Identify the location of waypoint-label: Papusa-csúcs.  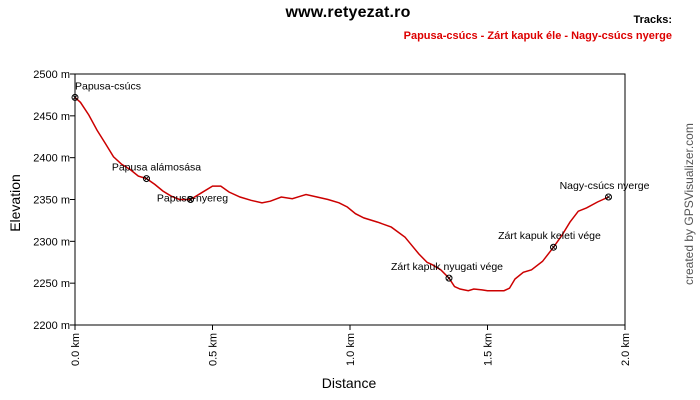
(108, 86).